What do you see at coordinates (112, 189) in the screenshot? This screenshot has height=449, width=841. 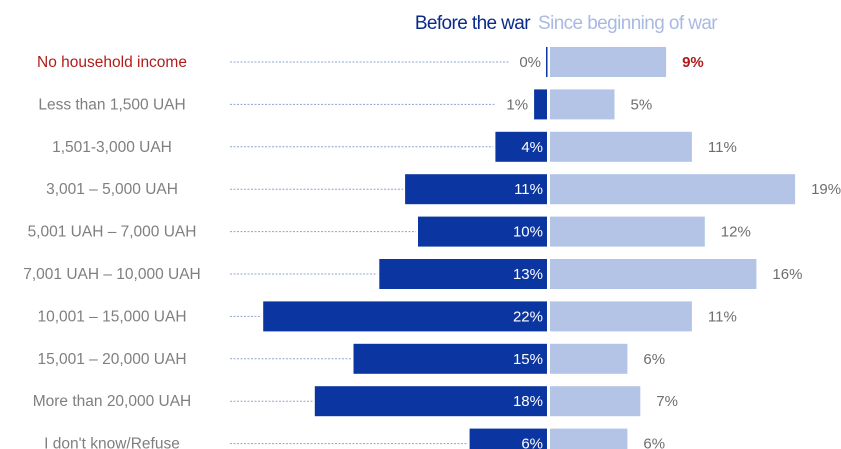 I see `category-label: 3,001 – 5,000 UAH` at bounding box center [112, 189].